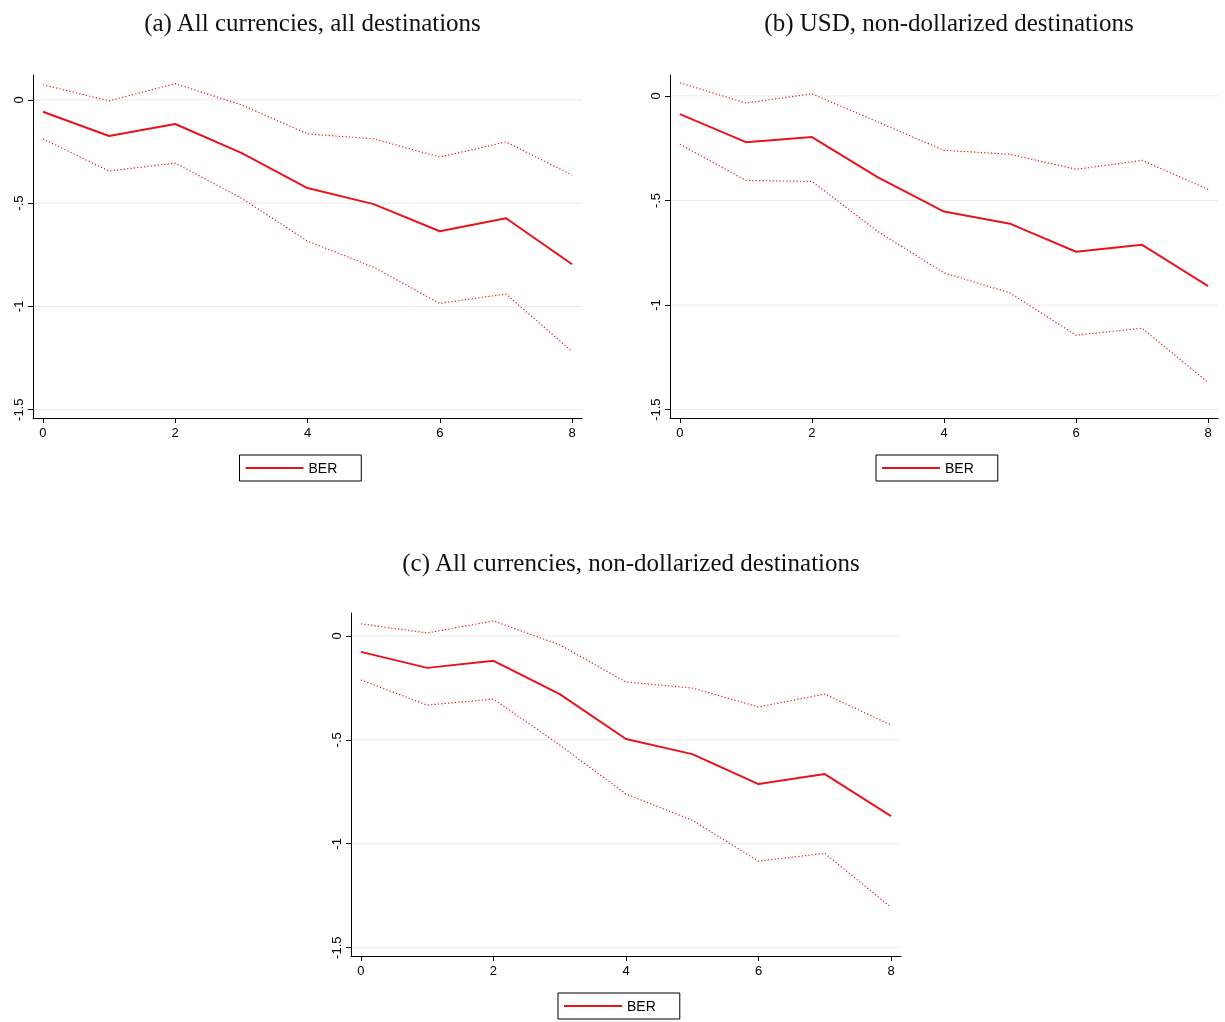 This screenshot has width=1225, height=1022. Describe the element at coordinates (949, 23) in the screenshot. I see `chart-title: (b) USD, non-dollarized destinations` at that location.